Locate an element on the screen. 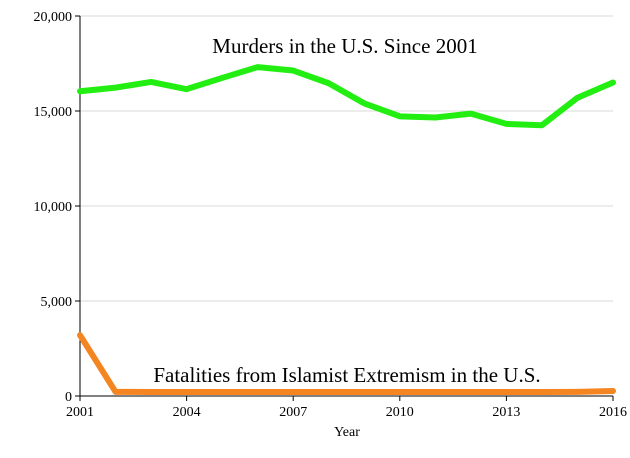 This screenshot has height=458, width=630. x-tick-label-2010: 2010 is located at coordinates (400, 412).